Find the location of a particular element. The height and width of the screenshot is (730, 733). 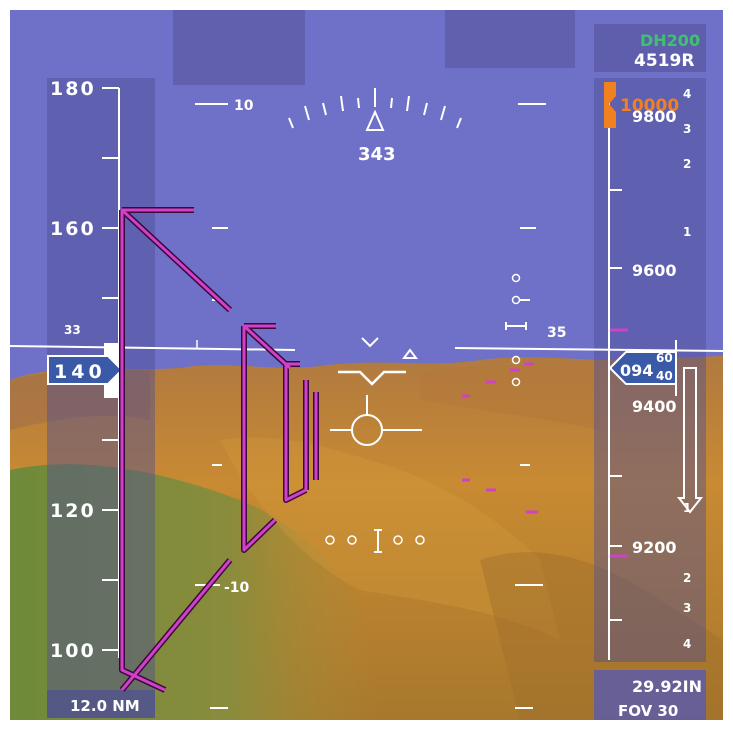

heading-scale: 343 is located at coordinates (375, 126).